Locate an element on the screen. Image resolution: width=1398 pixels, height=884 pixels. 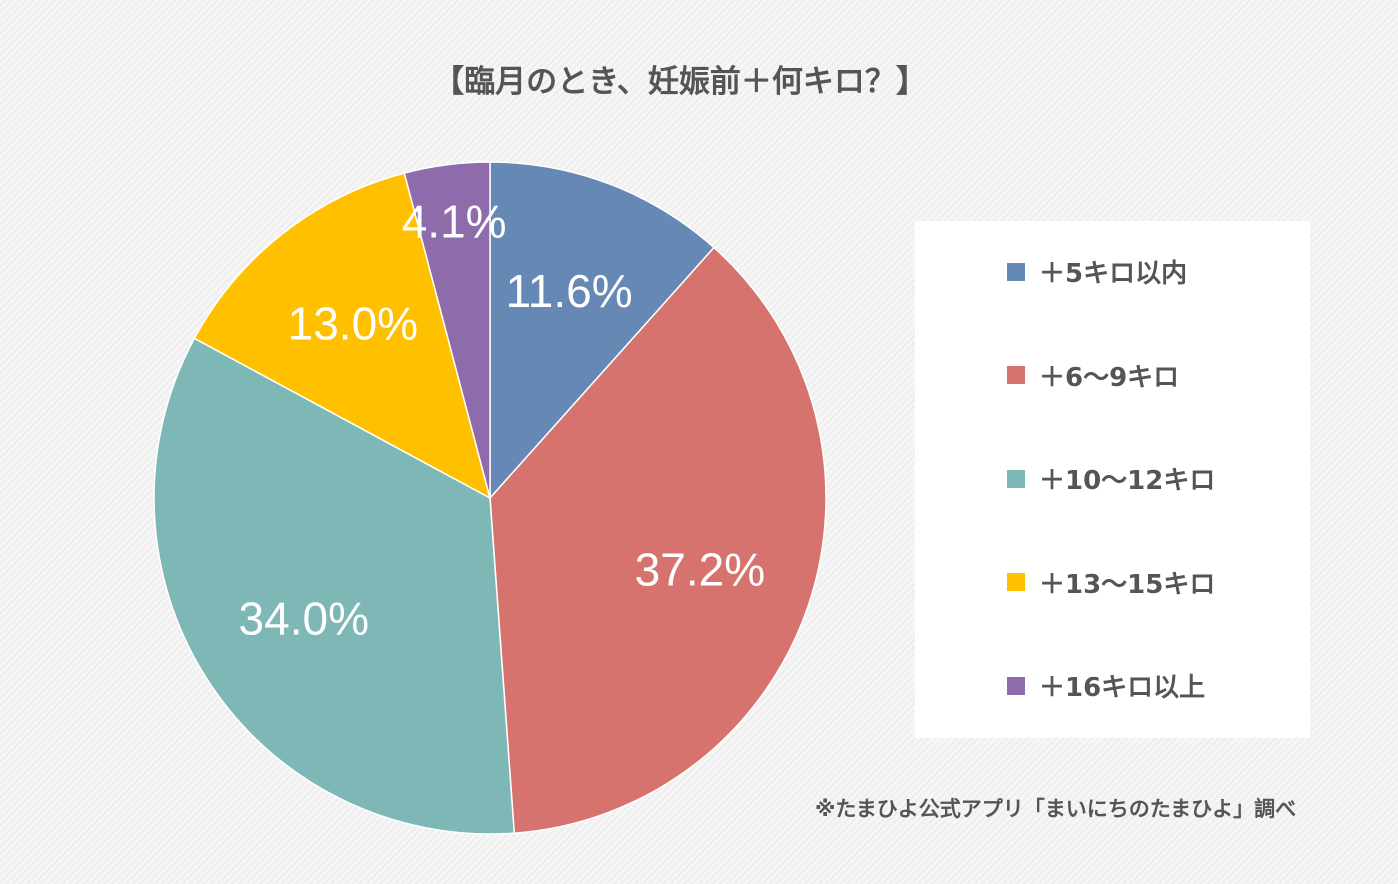
legend-label: ＋13〜15キロ is located at coordinates (1127, 584).